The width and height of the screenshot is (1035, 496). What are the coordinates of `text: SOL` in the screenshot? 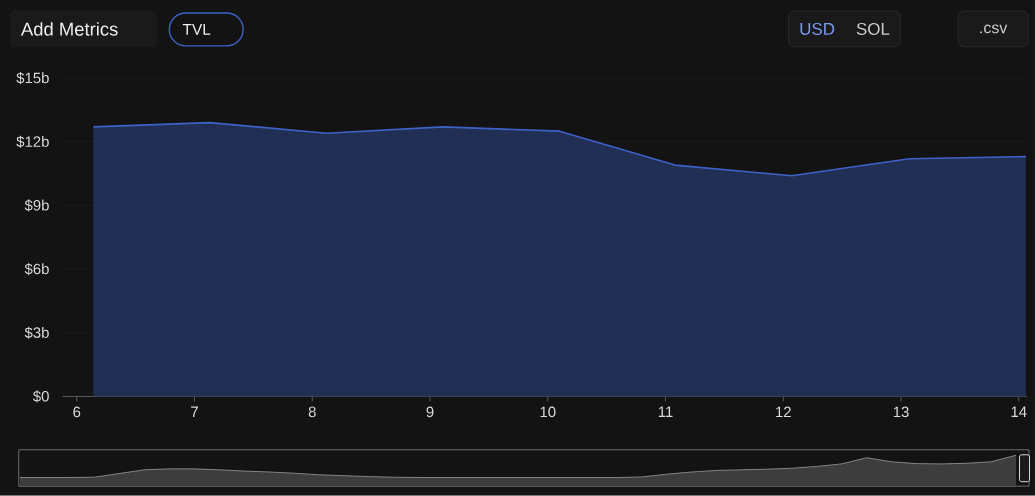 It's located at (873, 29).